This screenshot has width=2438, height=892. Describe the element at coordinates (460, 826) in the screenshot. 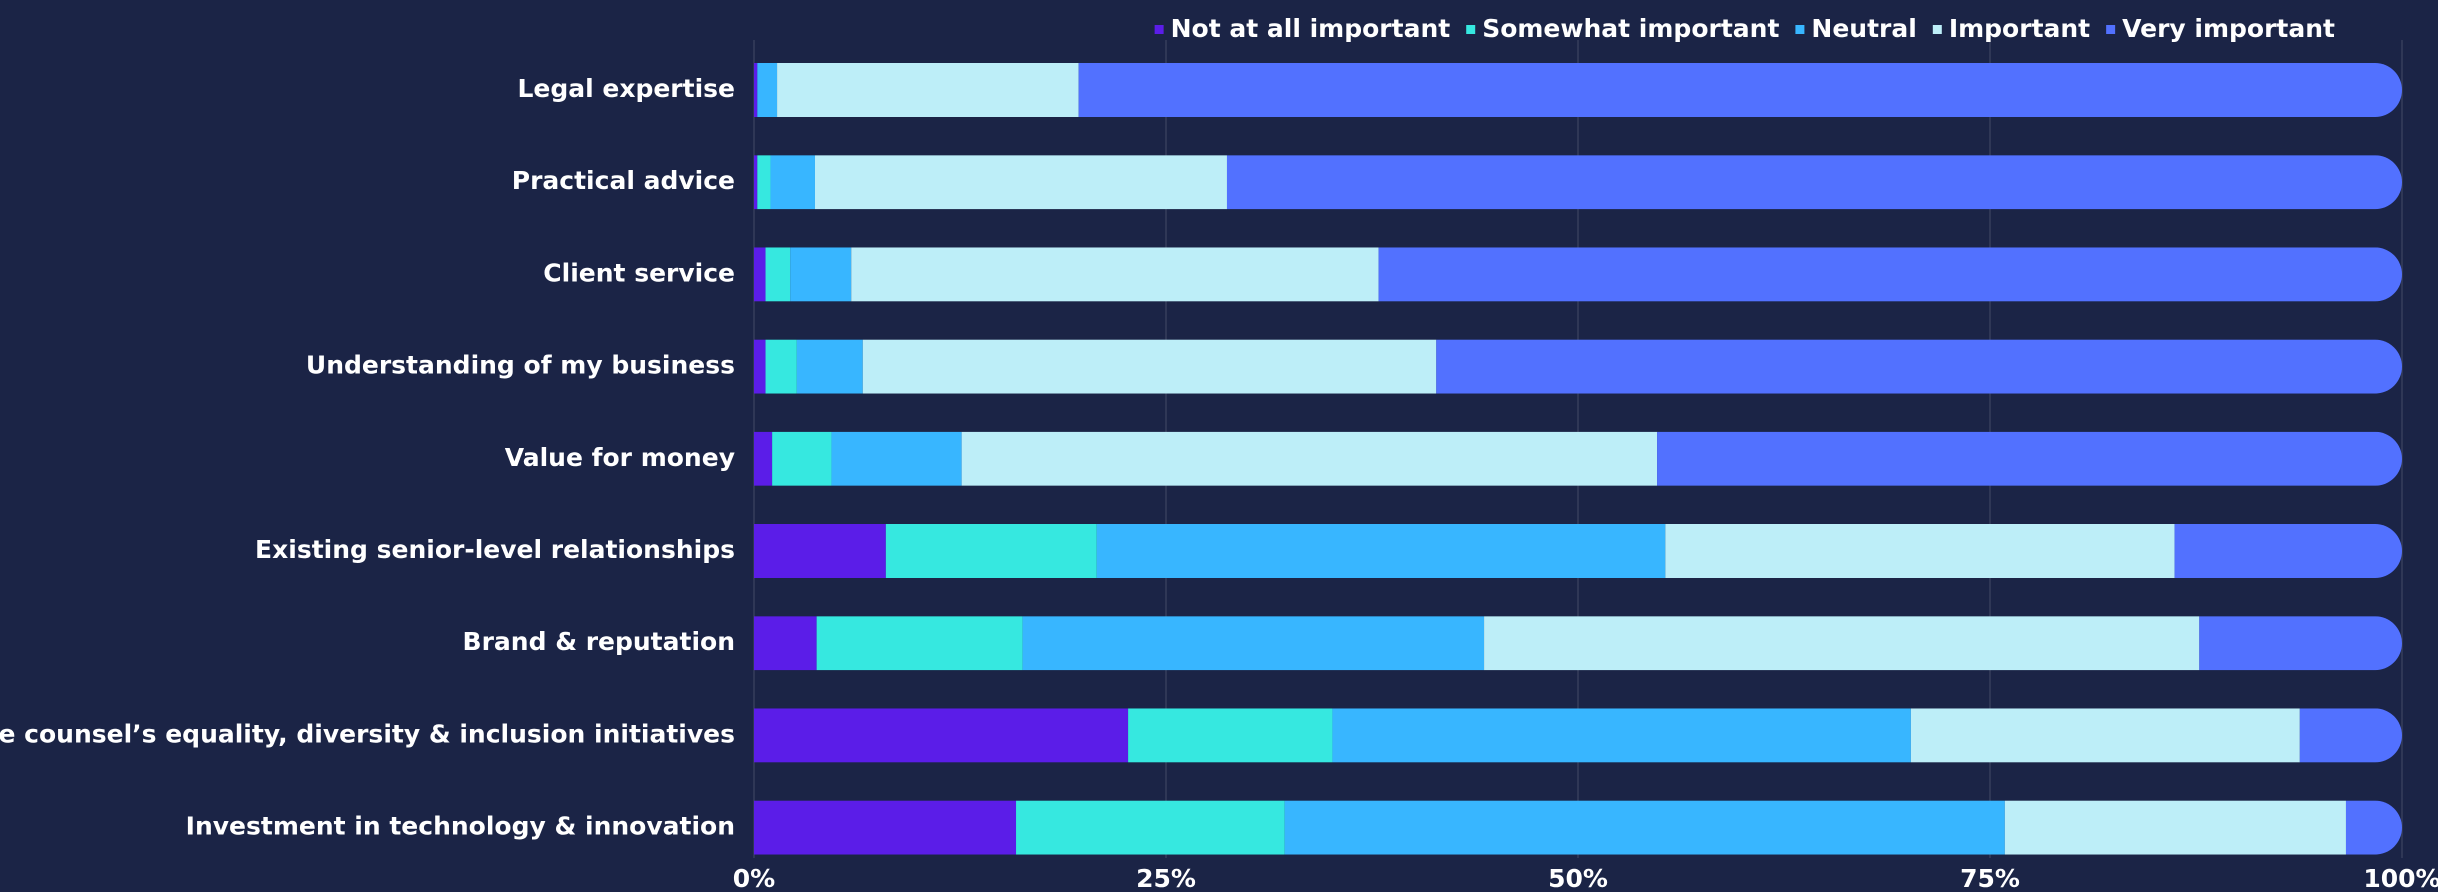

I see `y-tick-label: Investment in technology & innovation` at that location.